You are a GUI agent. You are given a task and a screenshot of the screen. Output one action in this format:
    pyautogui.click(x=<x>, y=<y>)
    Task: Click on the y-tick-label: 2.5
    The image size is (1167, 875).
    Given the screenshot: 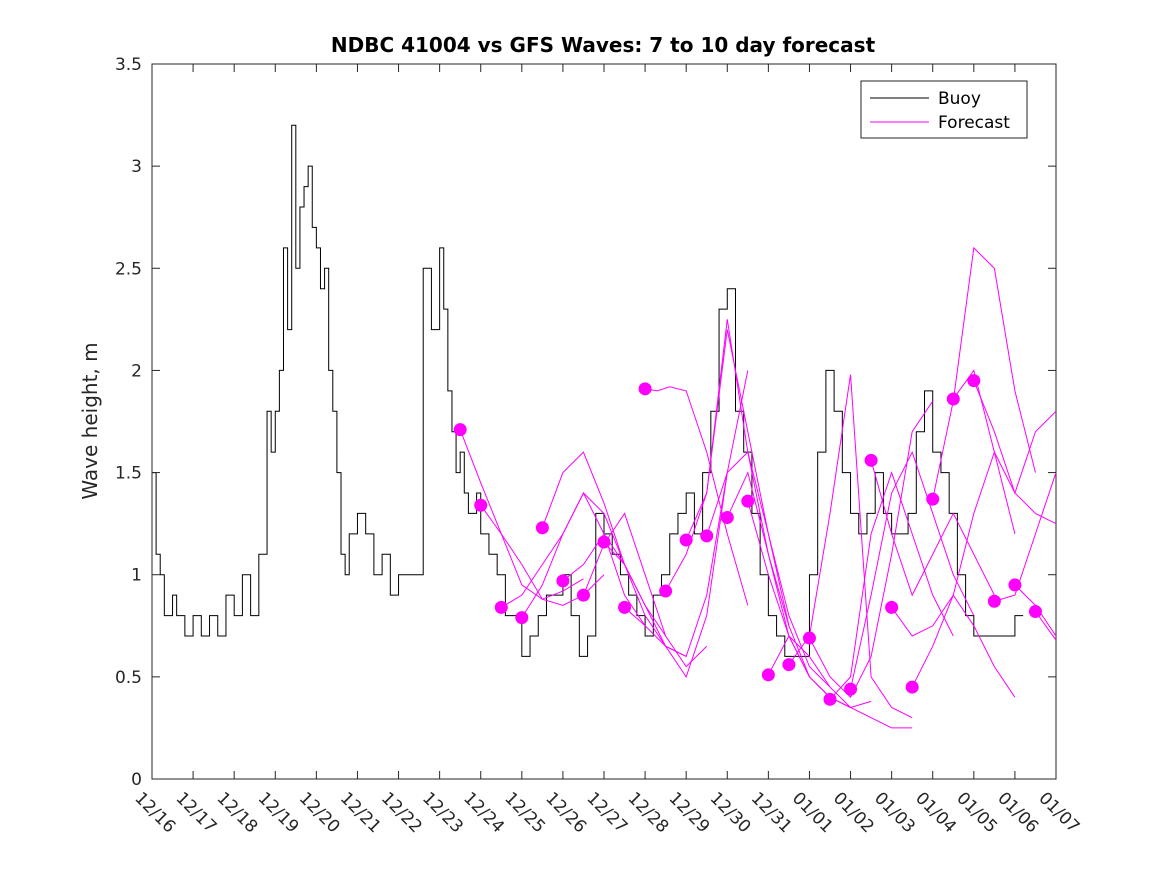 What is the action you would take?
    pyautogui.click(x=128, y=269)
    